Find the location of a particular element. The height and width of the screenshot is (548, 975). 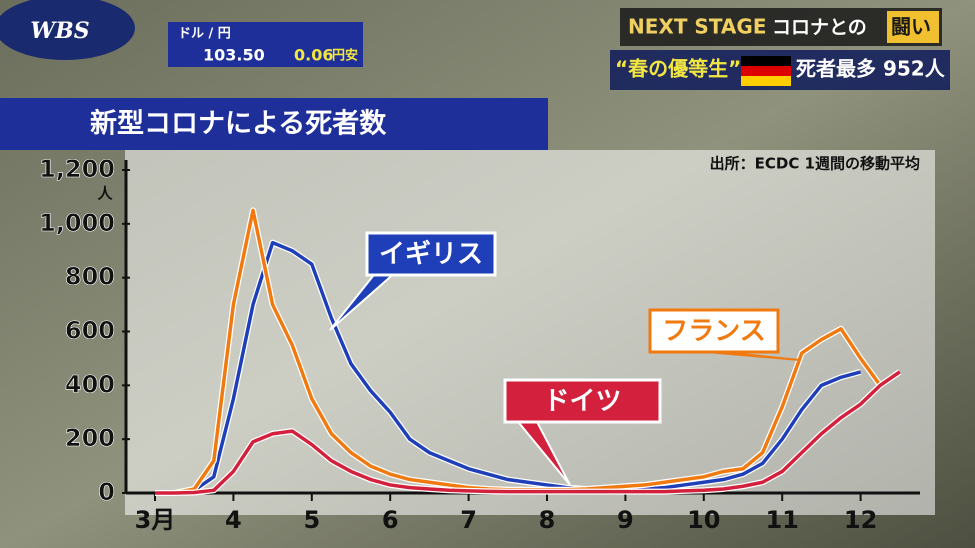

flag-gold is located at coordinates (766, 81).